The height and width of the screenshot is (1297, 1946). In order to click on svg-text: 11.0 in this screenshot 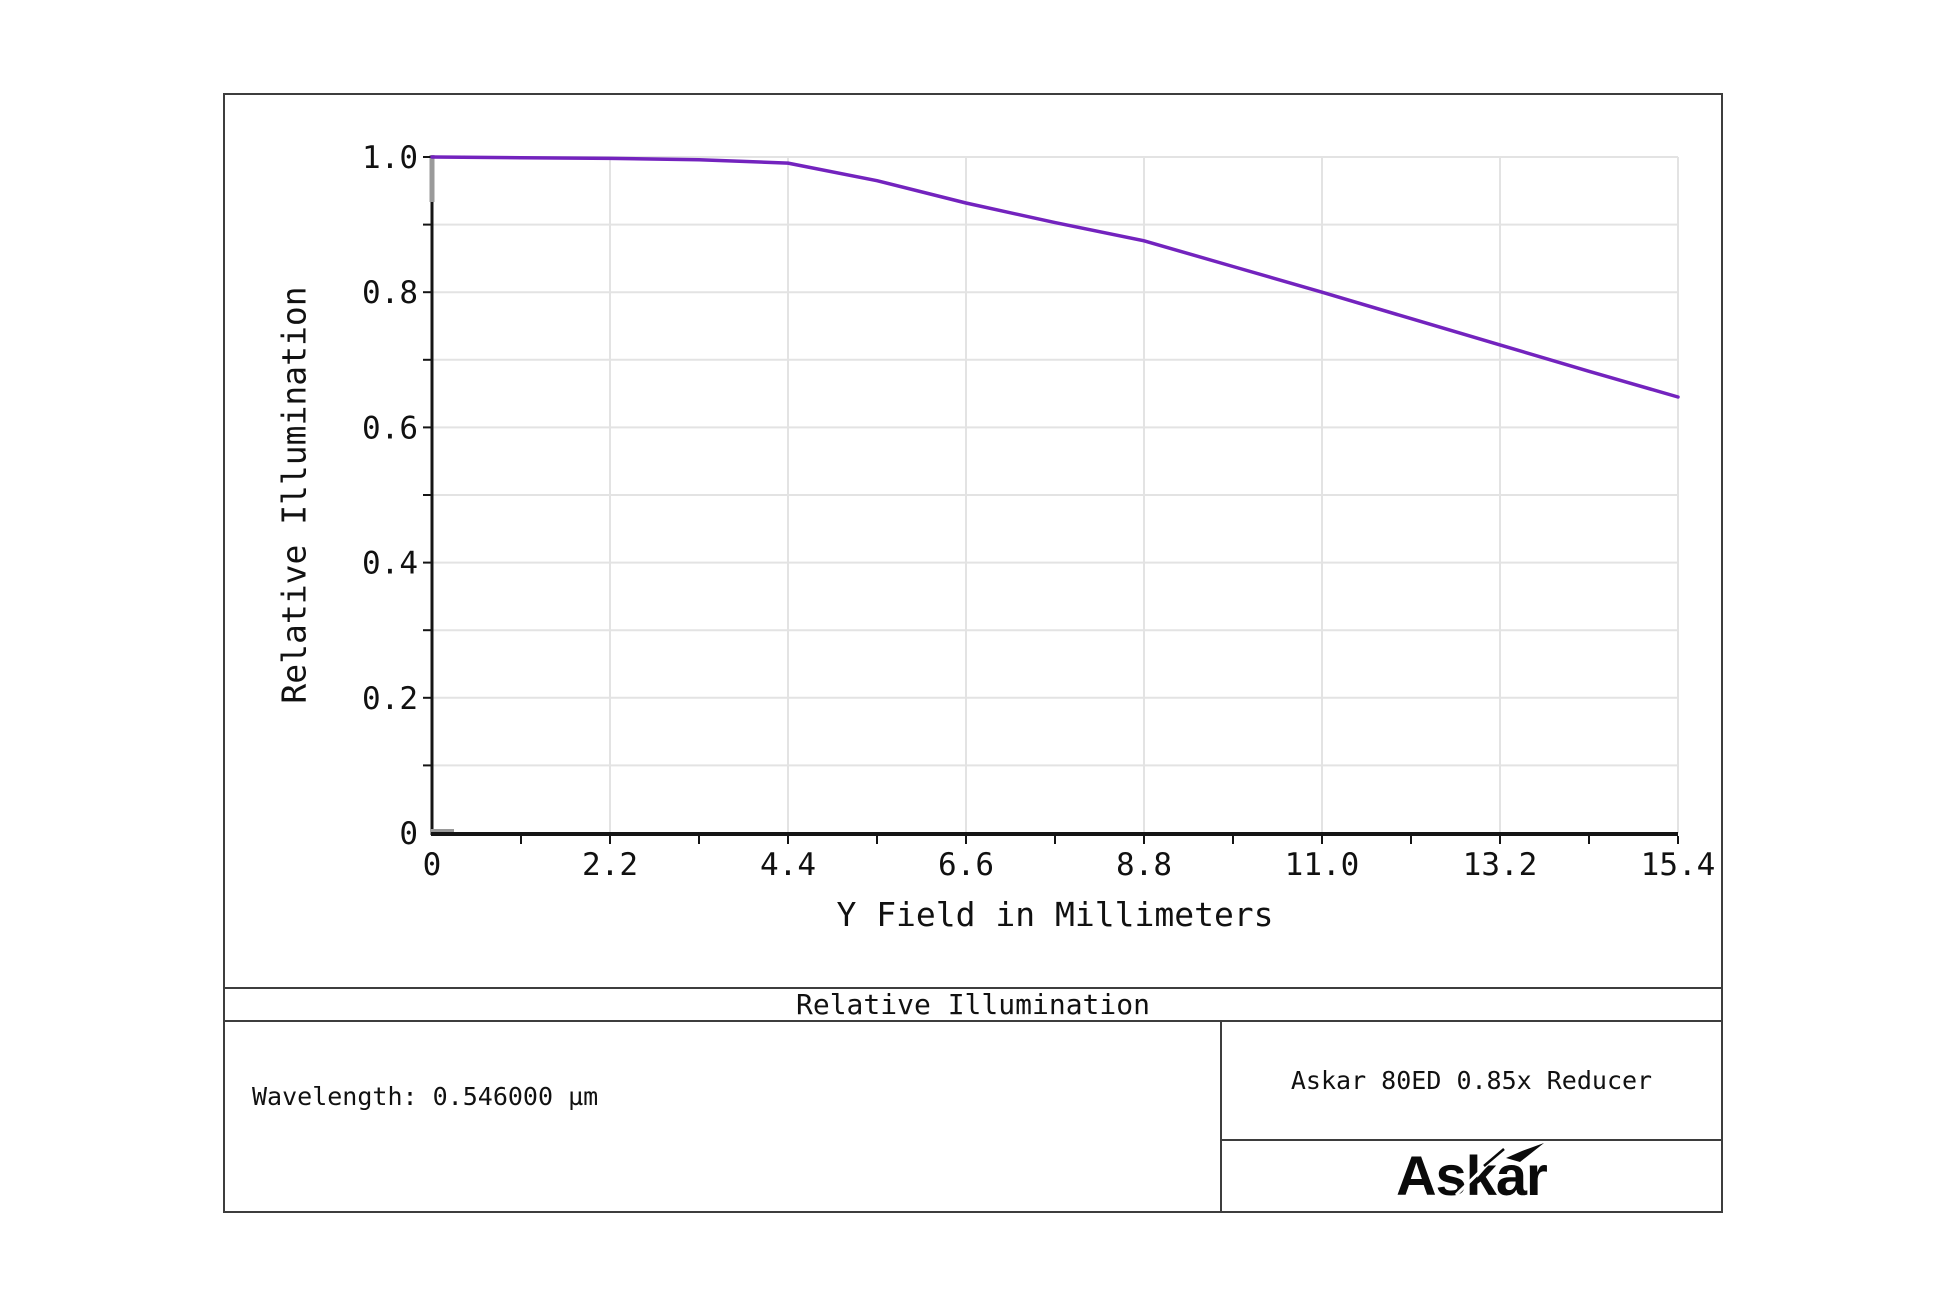, I will do `click(1322, 865)`.